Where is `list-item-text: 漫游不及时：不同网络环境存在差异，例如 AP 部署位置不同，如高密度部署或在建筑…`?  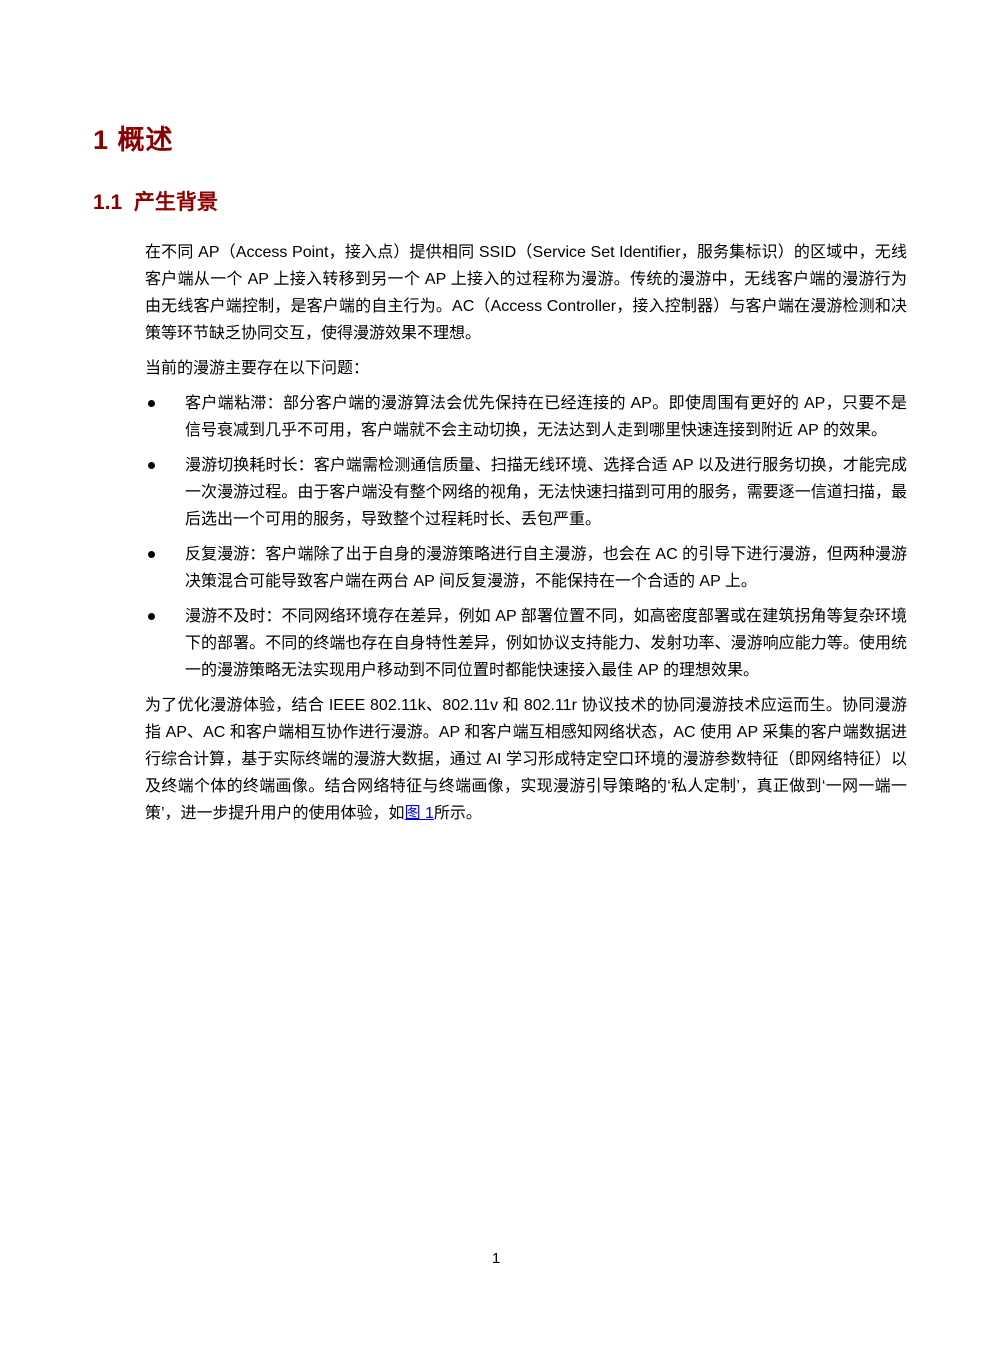 list-item-text: 漫游不及时：不同网络环境存在差异，例如 AP 部署位置不同，如高密度部署或在建筑… is located at coordinates (546, 643).